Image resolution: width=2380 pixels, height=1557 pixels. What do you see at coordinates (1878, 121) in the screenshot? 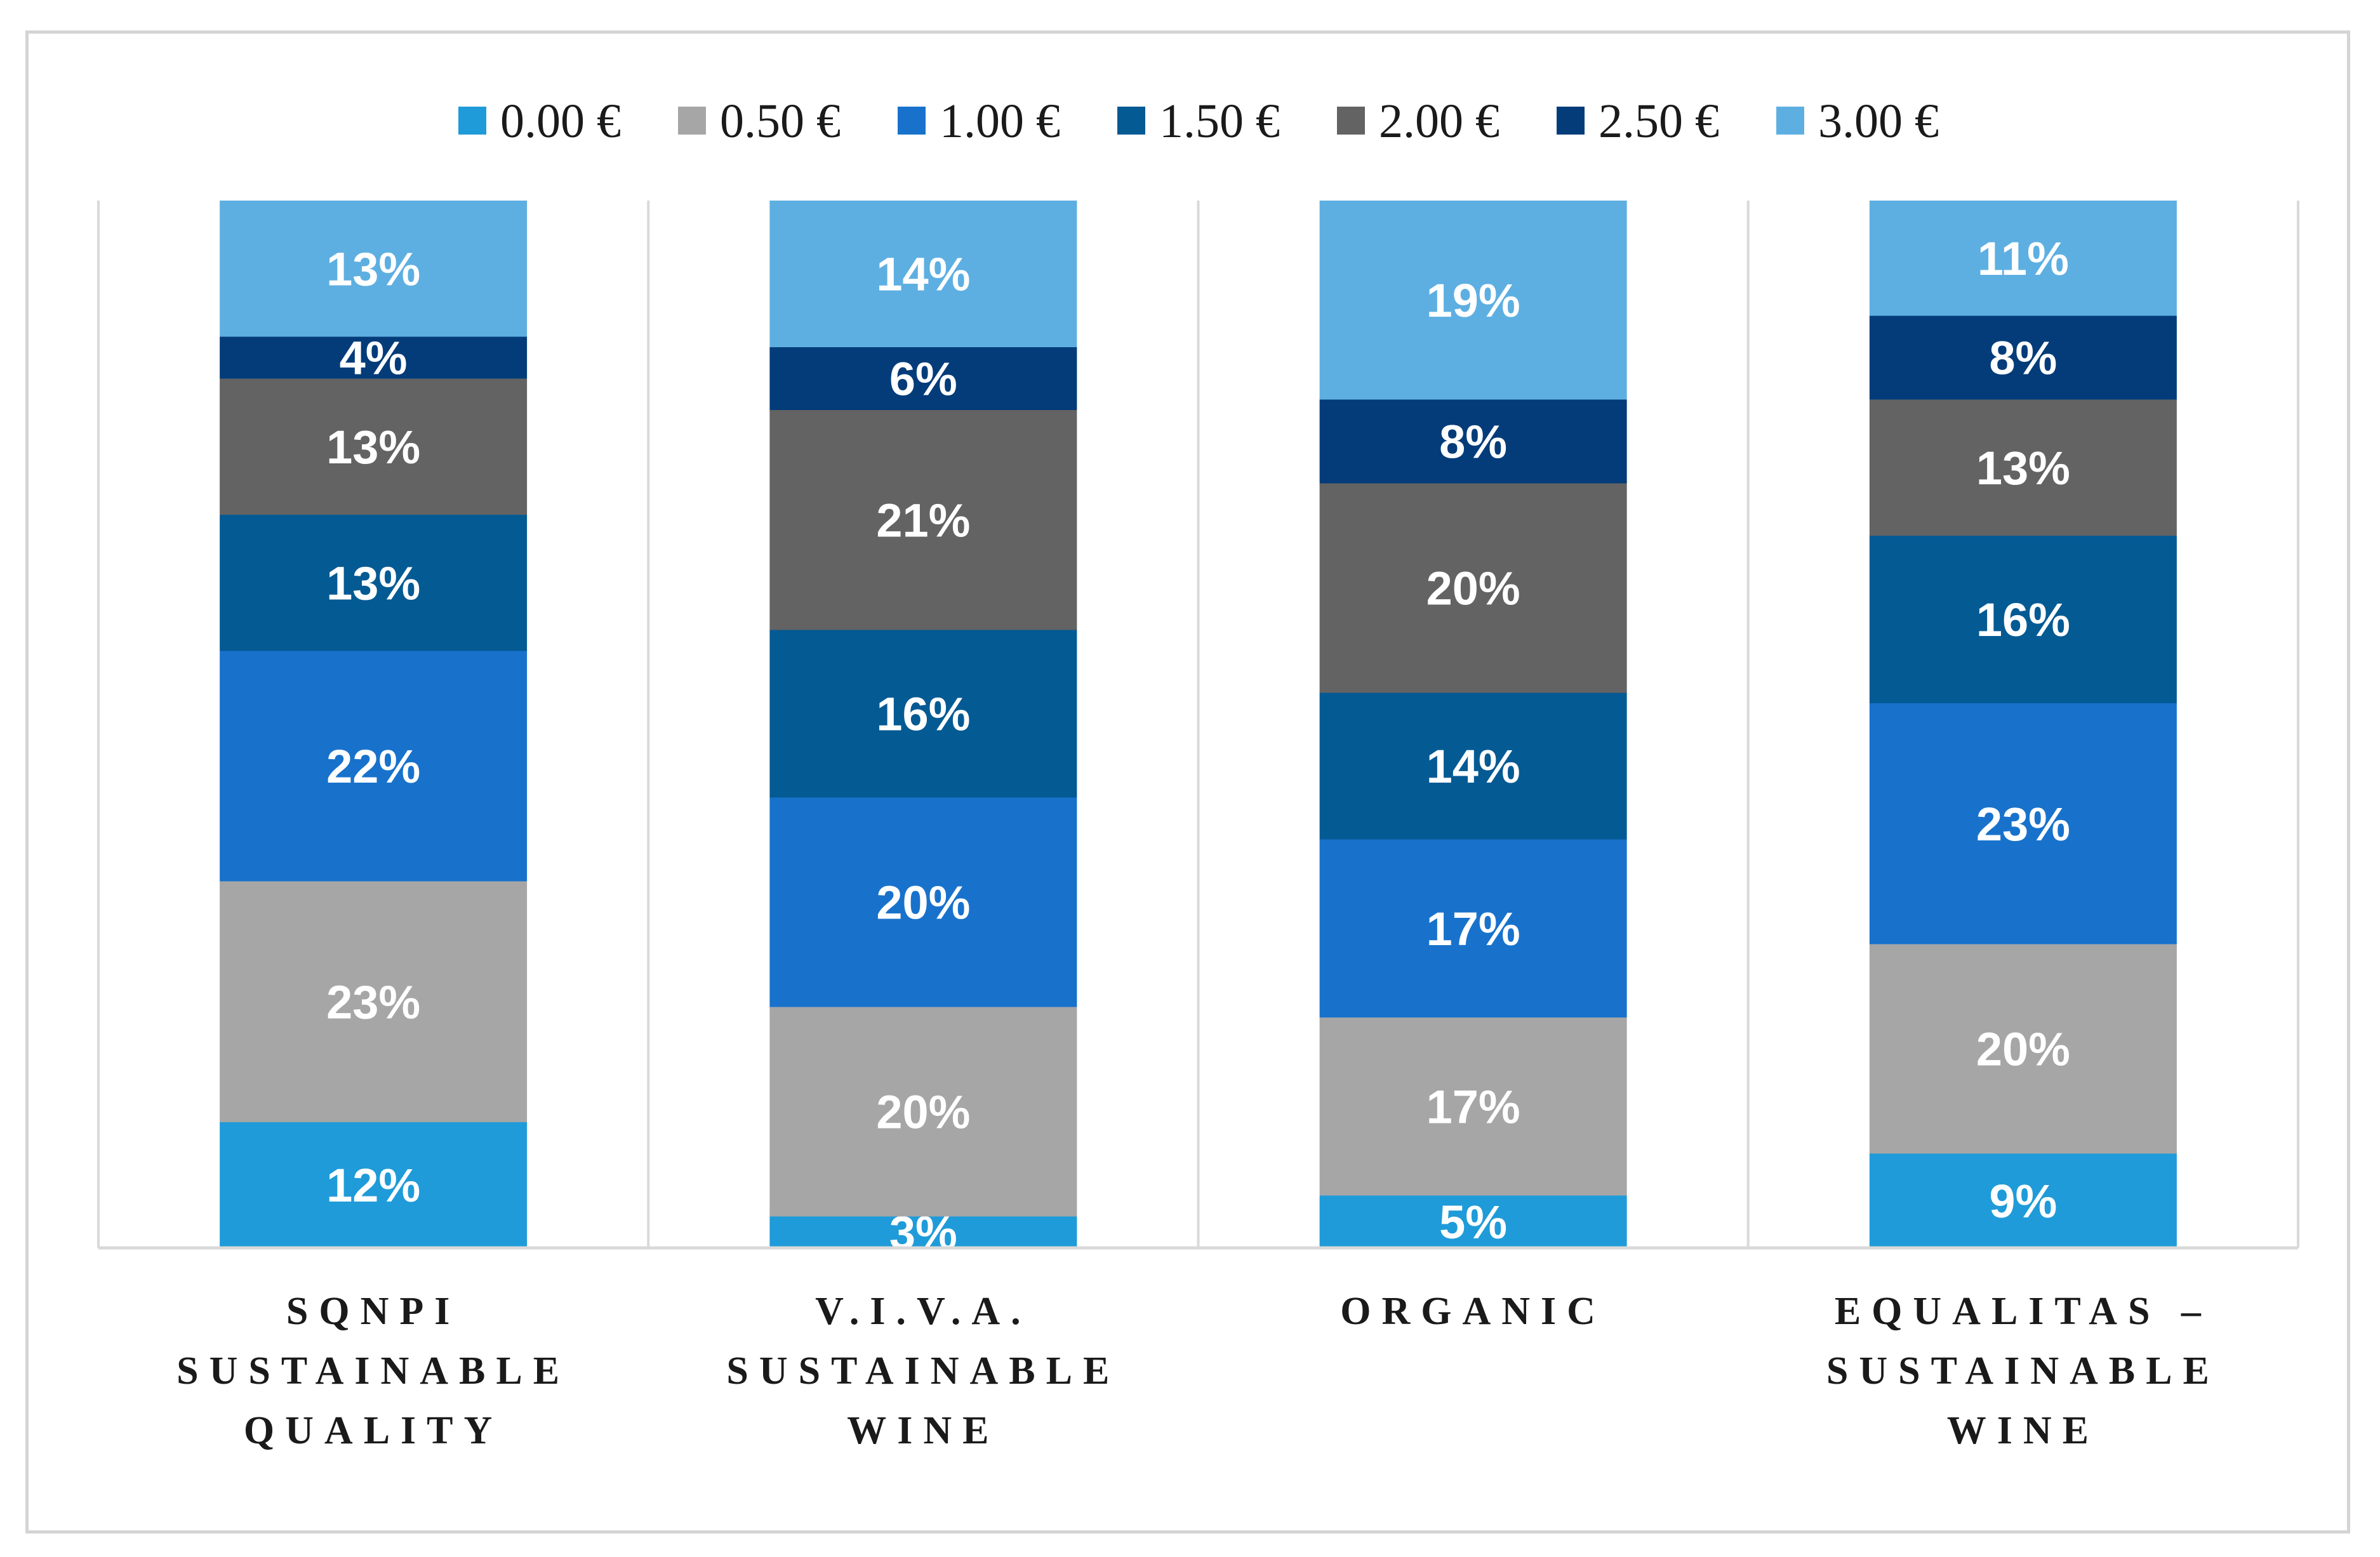
I see `legend-label: 3.00 €` at bounding box center [1878, 121].